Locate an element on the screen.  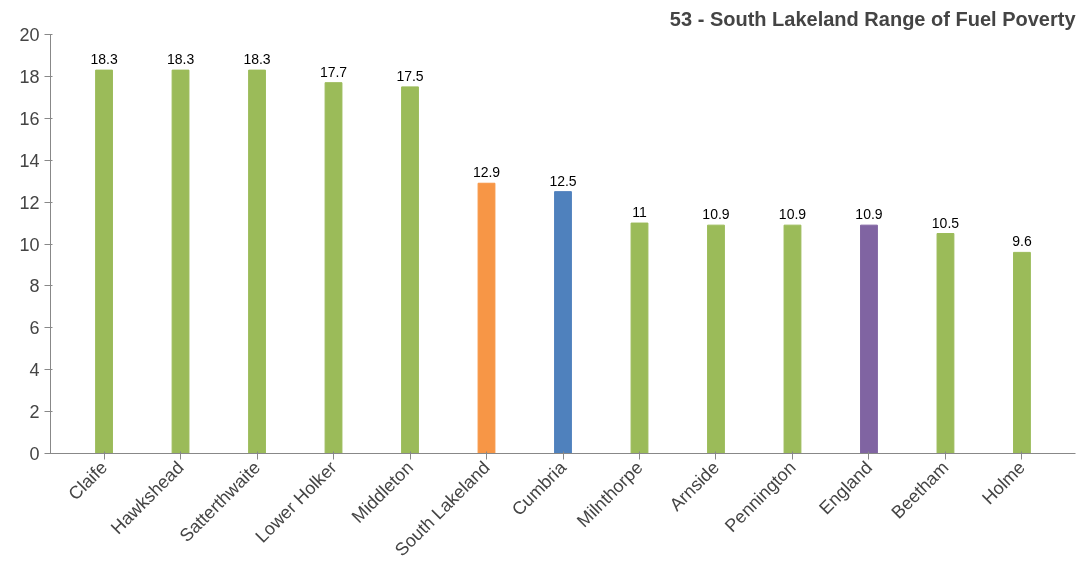
y-tick-label: 8 is located at coordinates (34, 286).